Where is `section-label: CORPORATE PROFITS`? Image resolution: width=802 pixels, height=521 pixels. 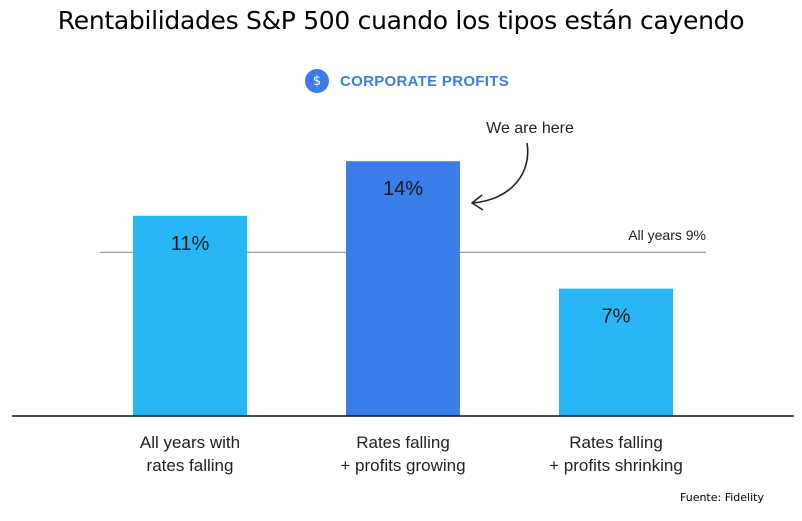 section-label: CORPORATE PROFITS is located at coordinates (424, 81).